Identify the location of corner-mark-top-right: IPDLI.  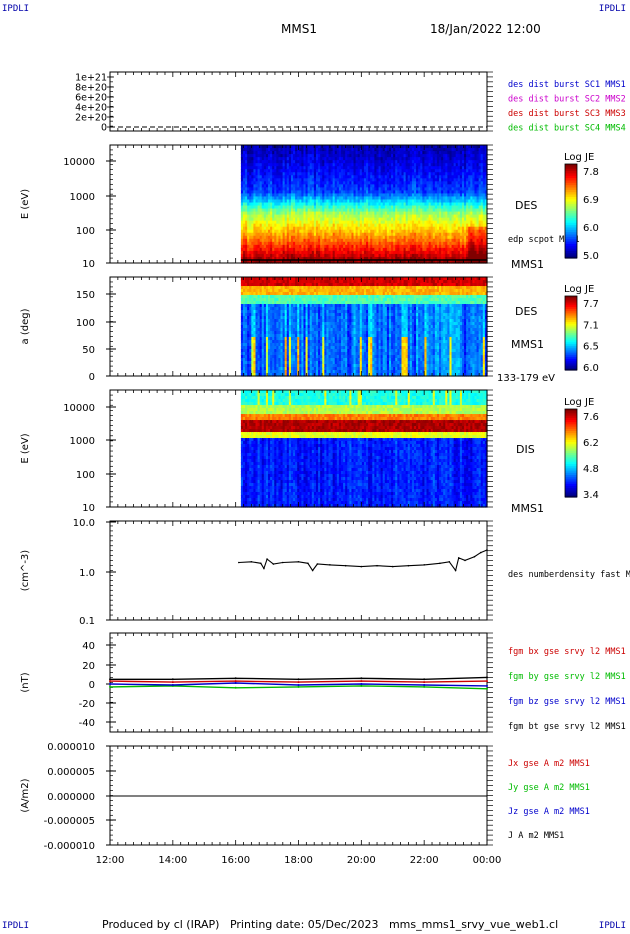
(612, 9).